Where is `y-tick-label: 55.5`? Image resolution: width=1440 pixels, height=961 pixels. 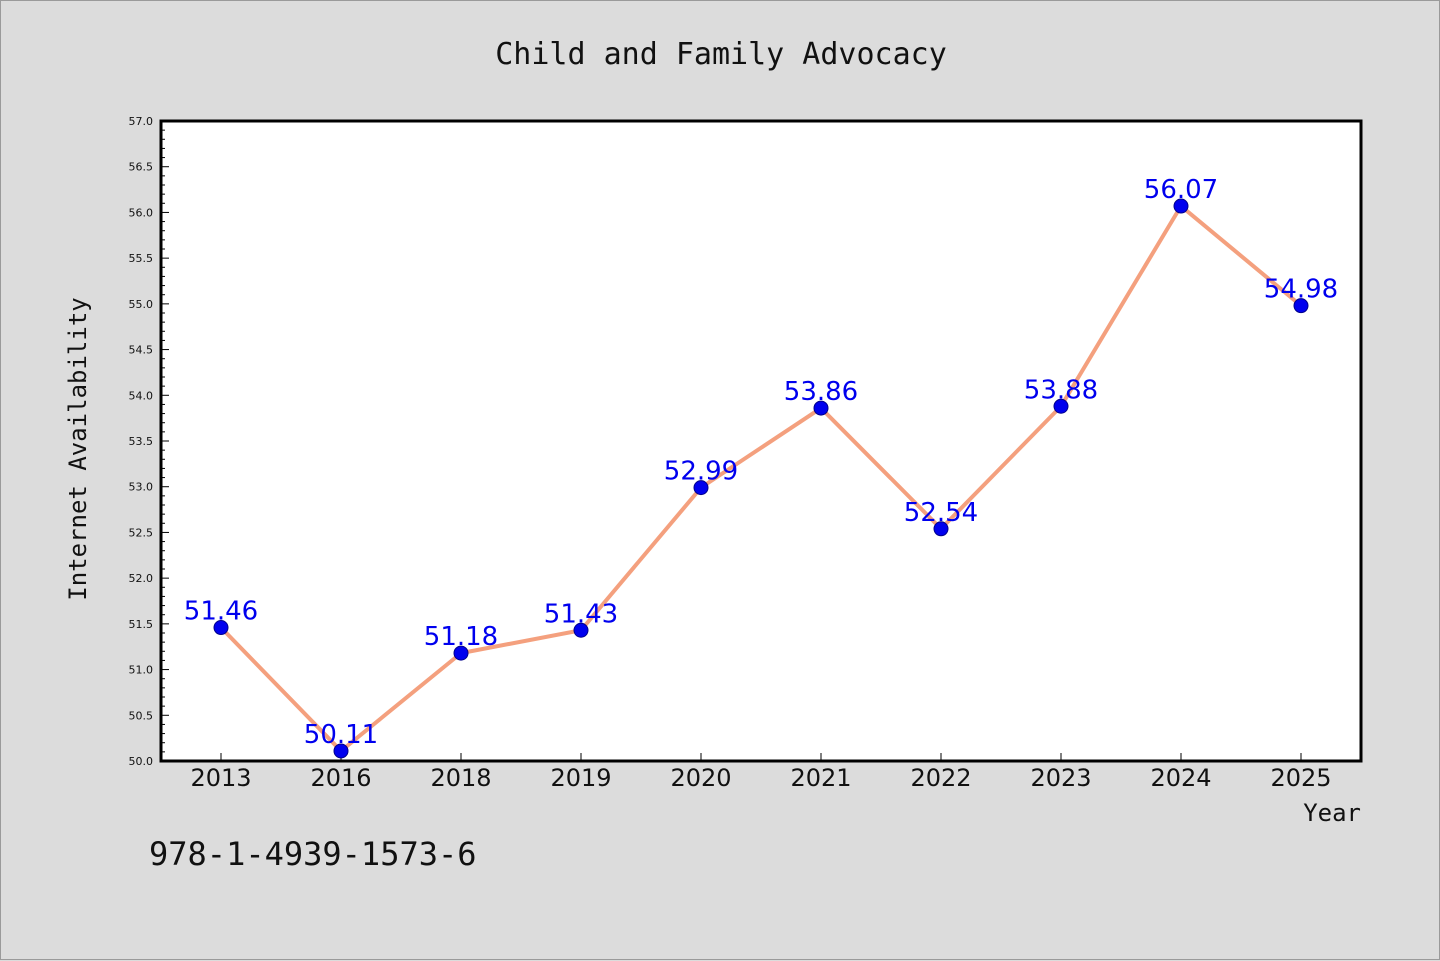
y-tick-label: 55.5 is located at coordinates (141, 258).